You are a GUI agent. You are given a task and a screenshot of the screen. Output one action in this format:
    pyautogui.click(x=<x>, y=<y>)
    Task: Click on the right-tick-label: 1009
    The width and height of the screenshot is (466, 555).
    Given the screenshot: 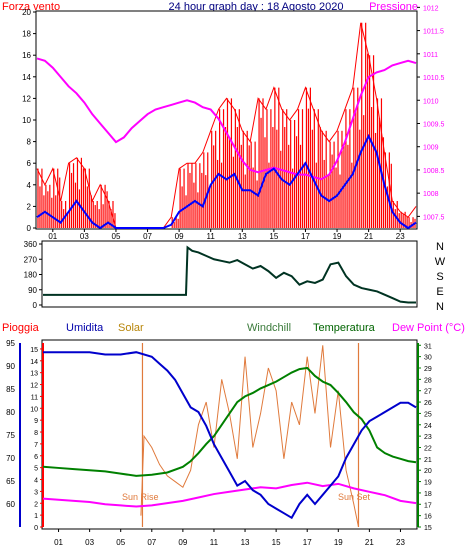 What is the action you would take?
    pyautogui.click(x=431, y=148)
    